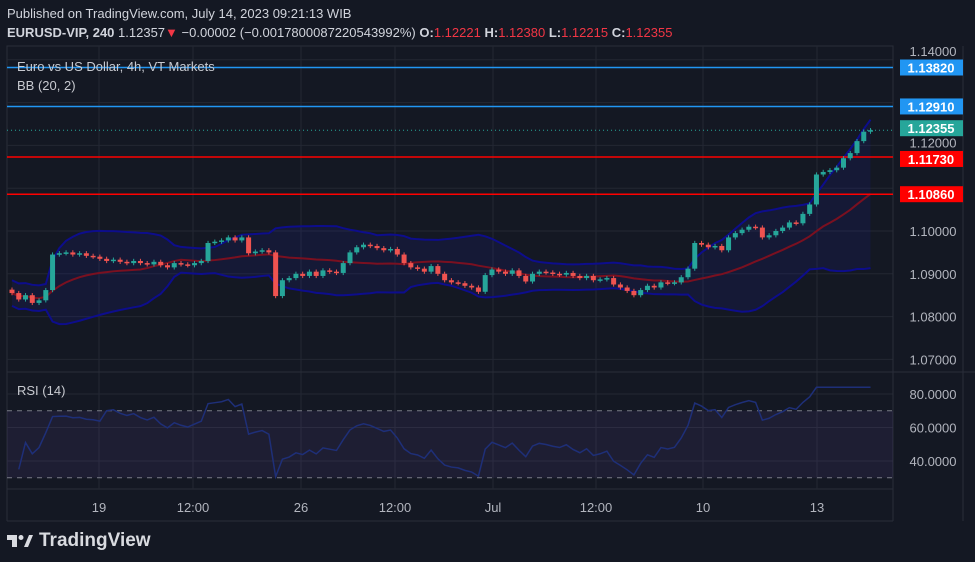 This screenshot has height=562, width=975. What do you see at coordinates (95, 540) in the screenshot?
I see `tradingview-logo-text: TradingView` at bounding box center [95, 540].